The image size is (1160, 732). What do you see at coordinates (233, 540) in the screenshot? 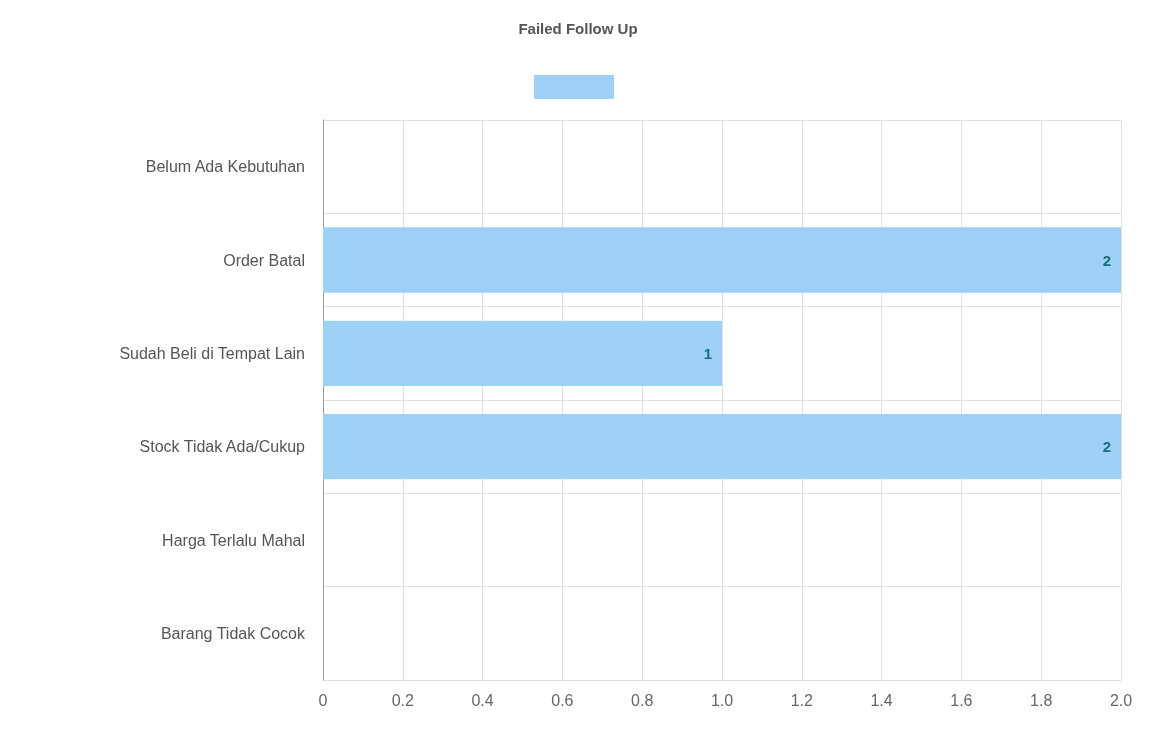
I see `y-tick-label: Harga Terlalu Mahal` at bounding box center [233, 540].